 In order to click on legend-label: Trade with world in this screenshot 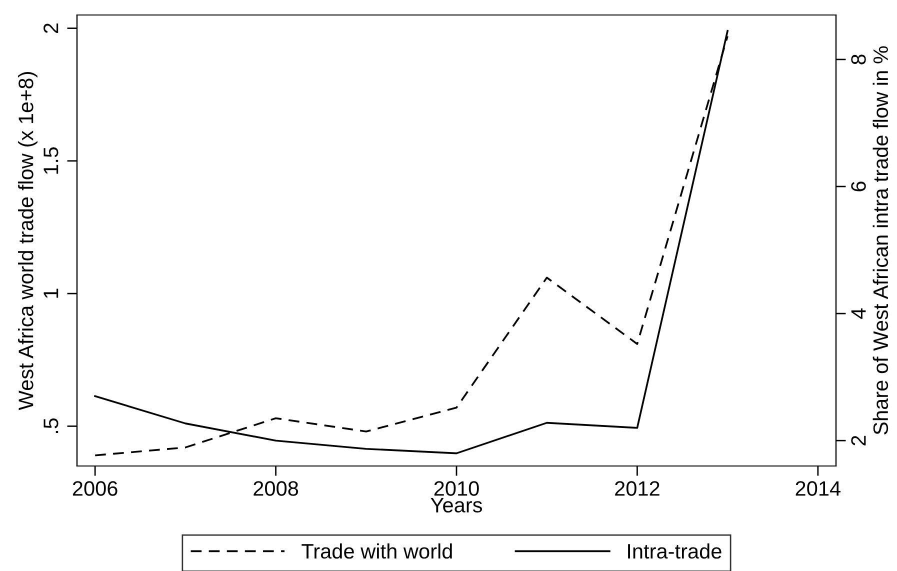, I will do `click(377, 551)`.